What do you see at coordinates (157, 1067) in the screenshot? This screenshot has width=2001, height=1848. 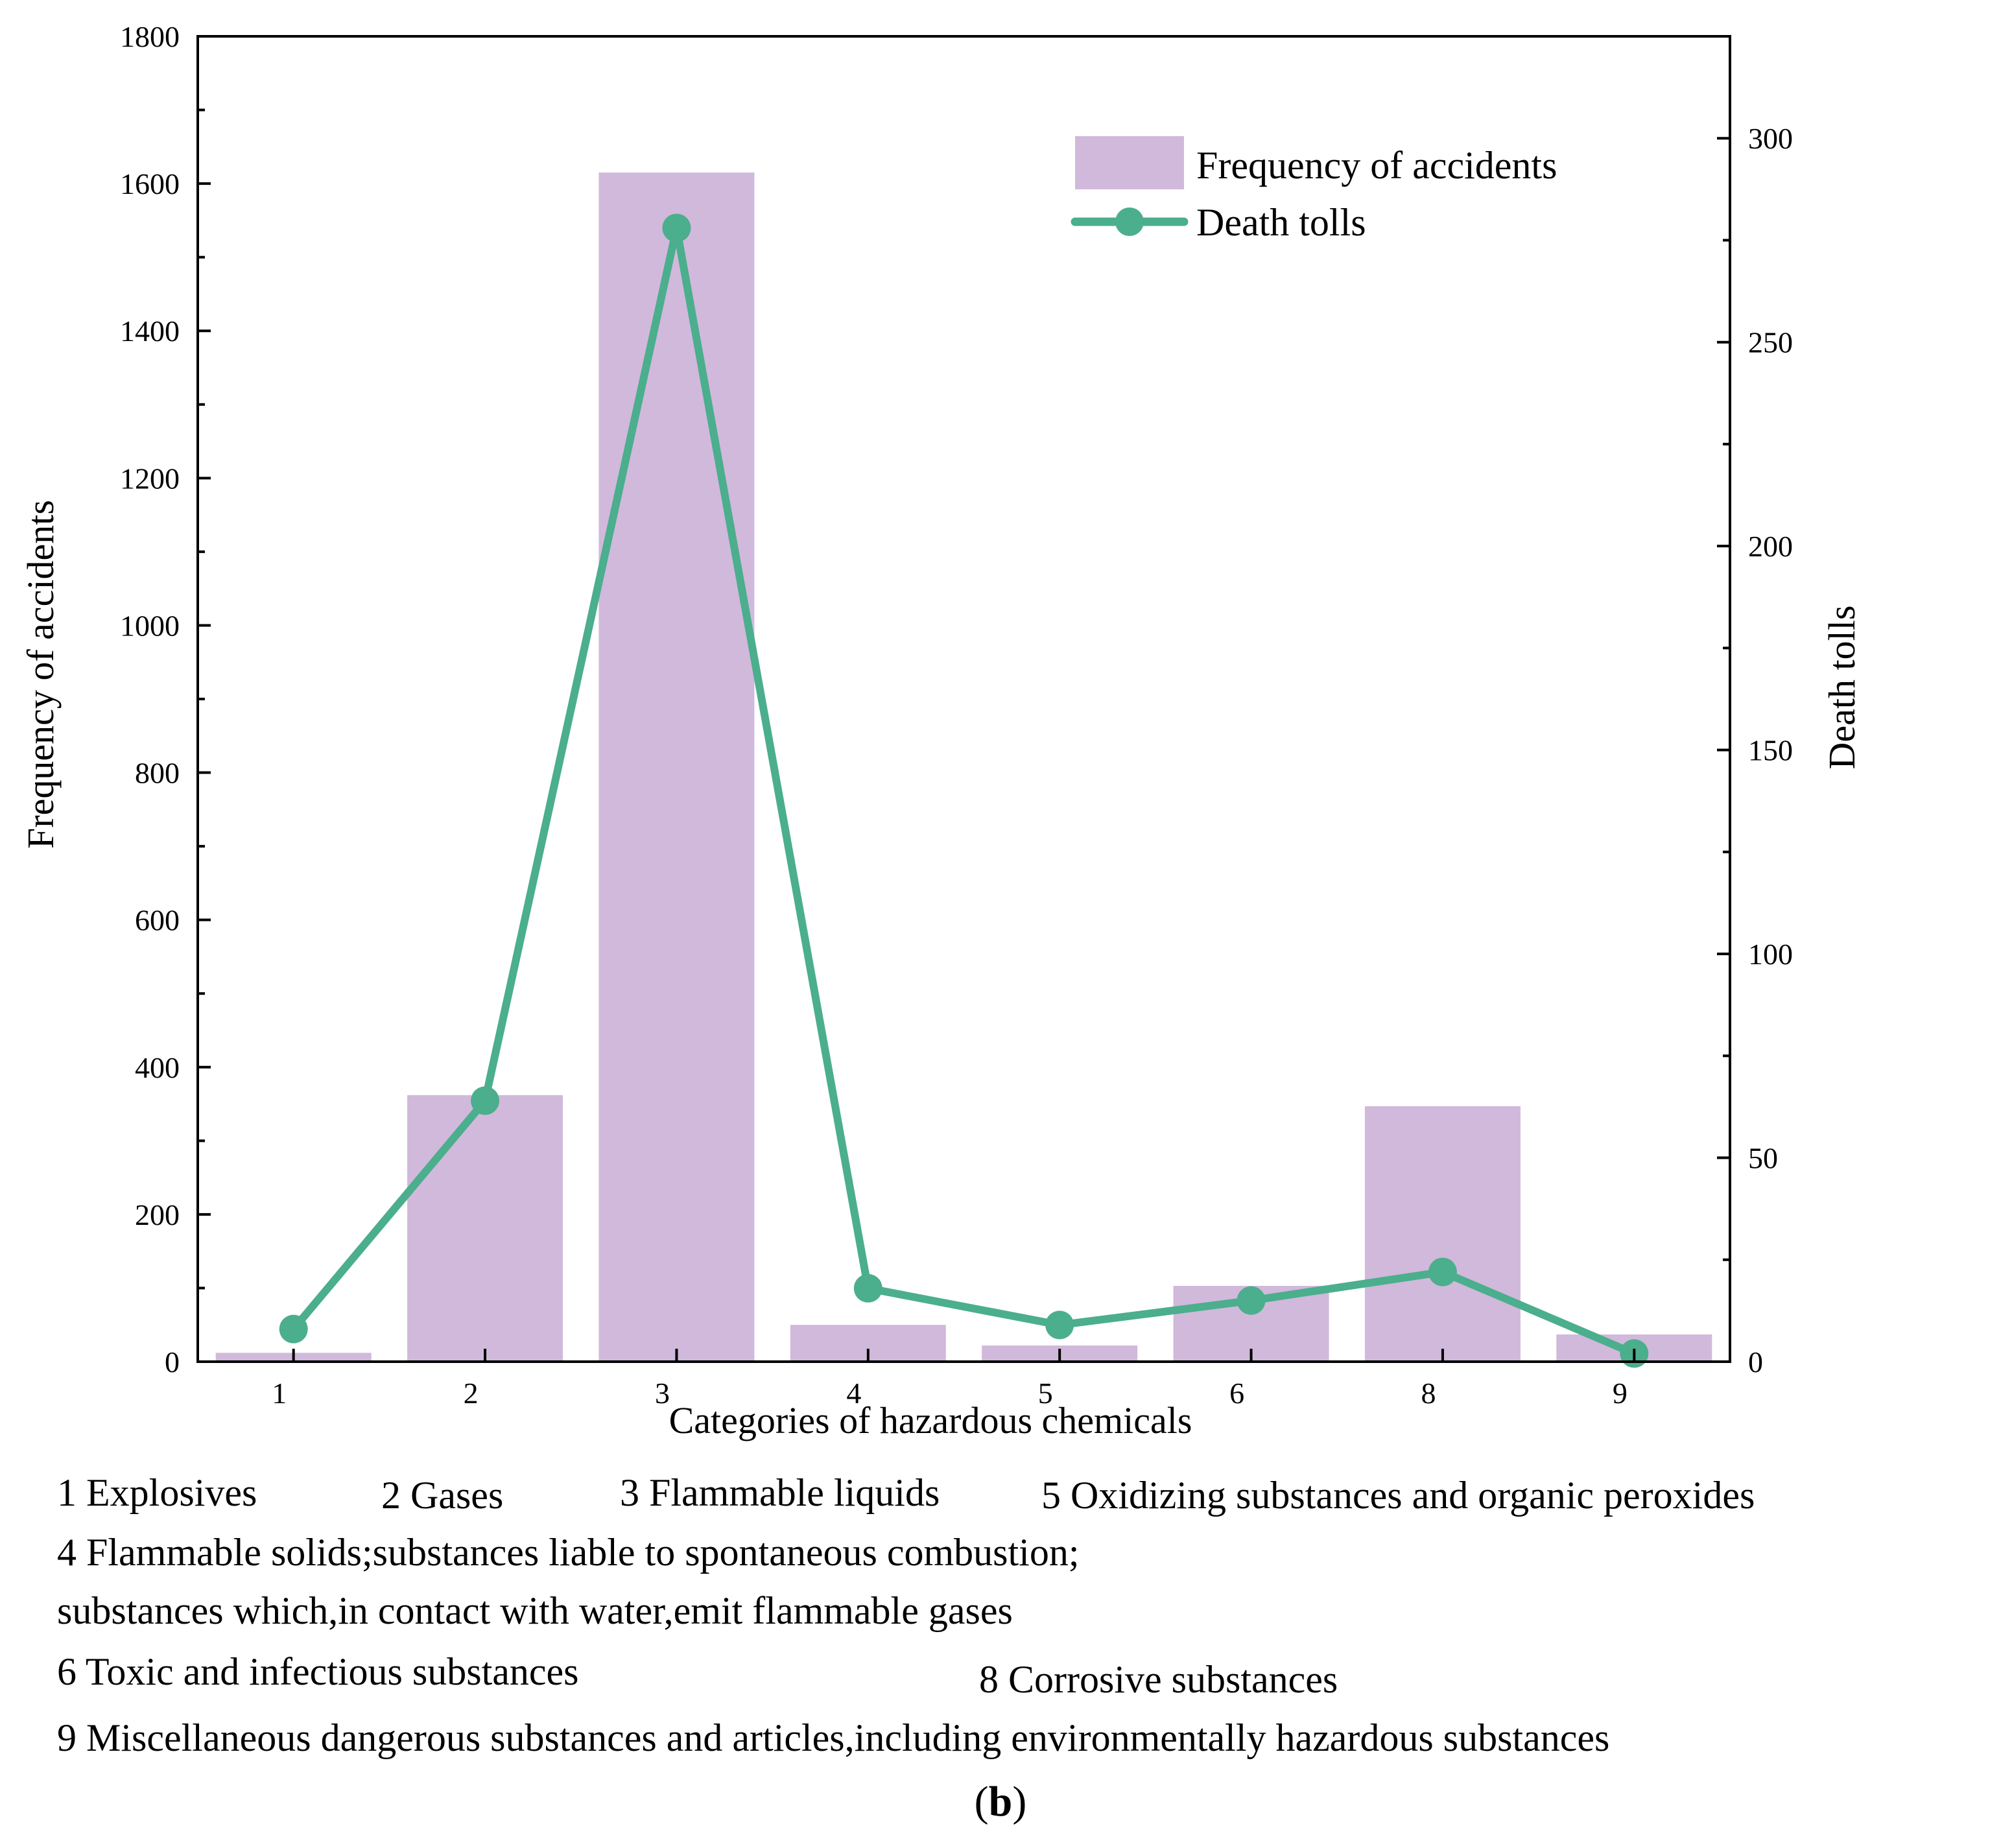 I see `y-tick-label: 400` at bounding box center [157, 1067].